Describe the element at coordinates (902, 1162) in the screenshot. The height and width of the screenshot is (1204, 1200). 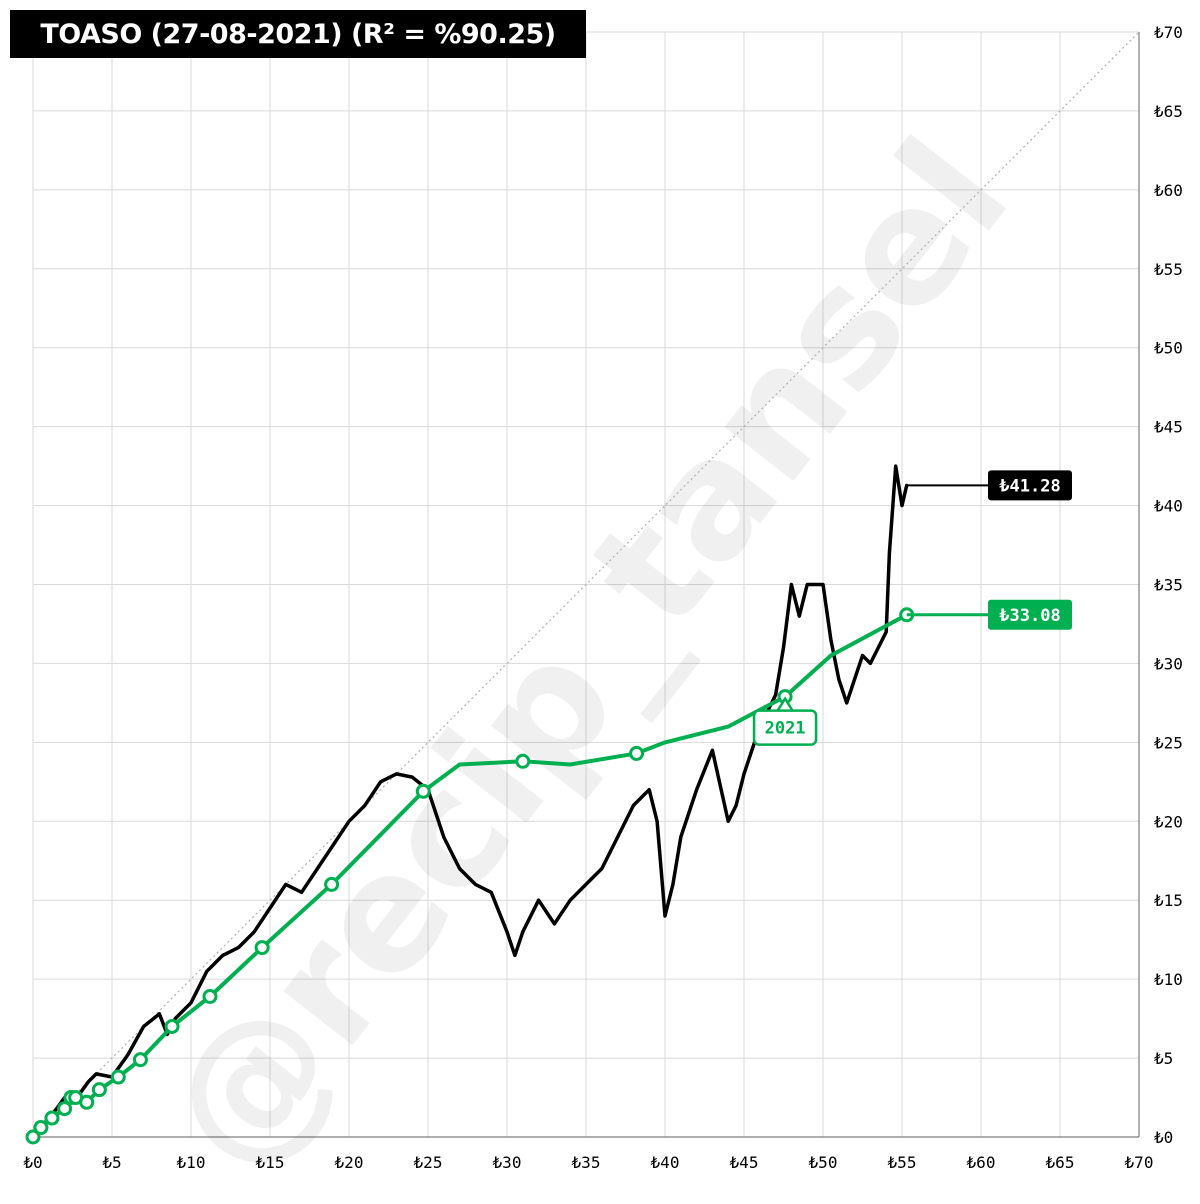
I see `x-tick-label: ₺55` at that location.